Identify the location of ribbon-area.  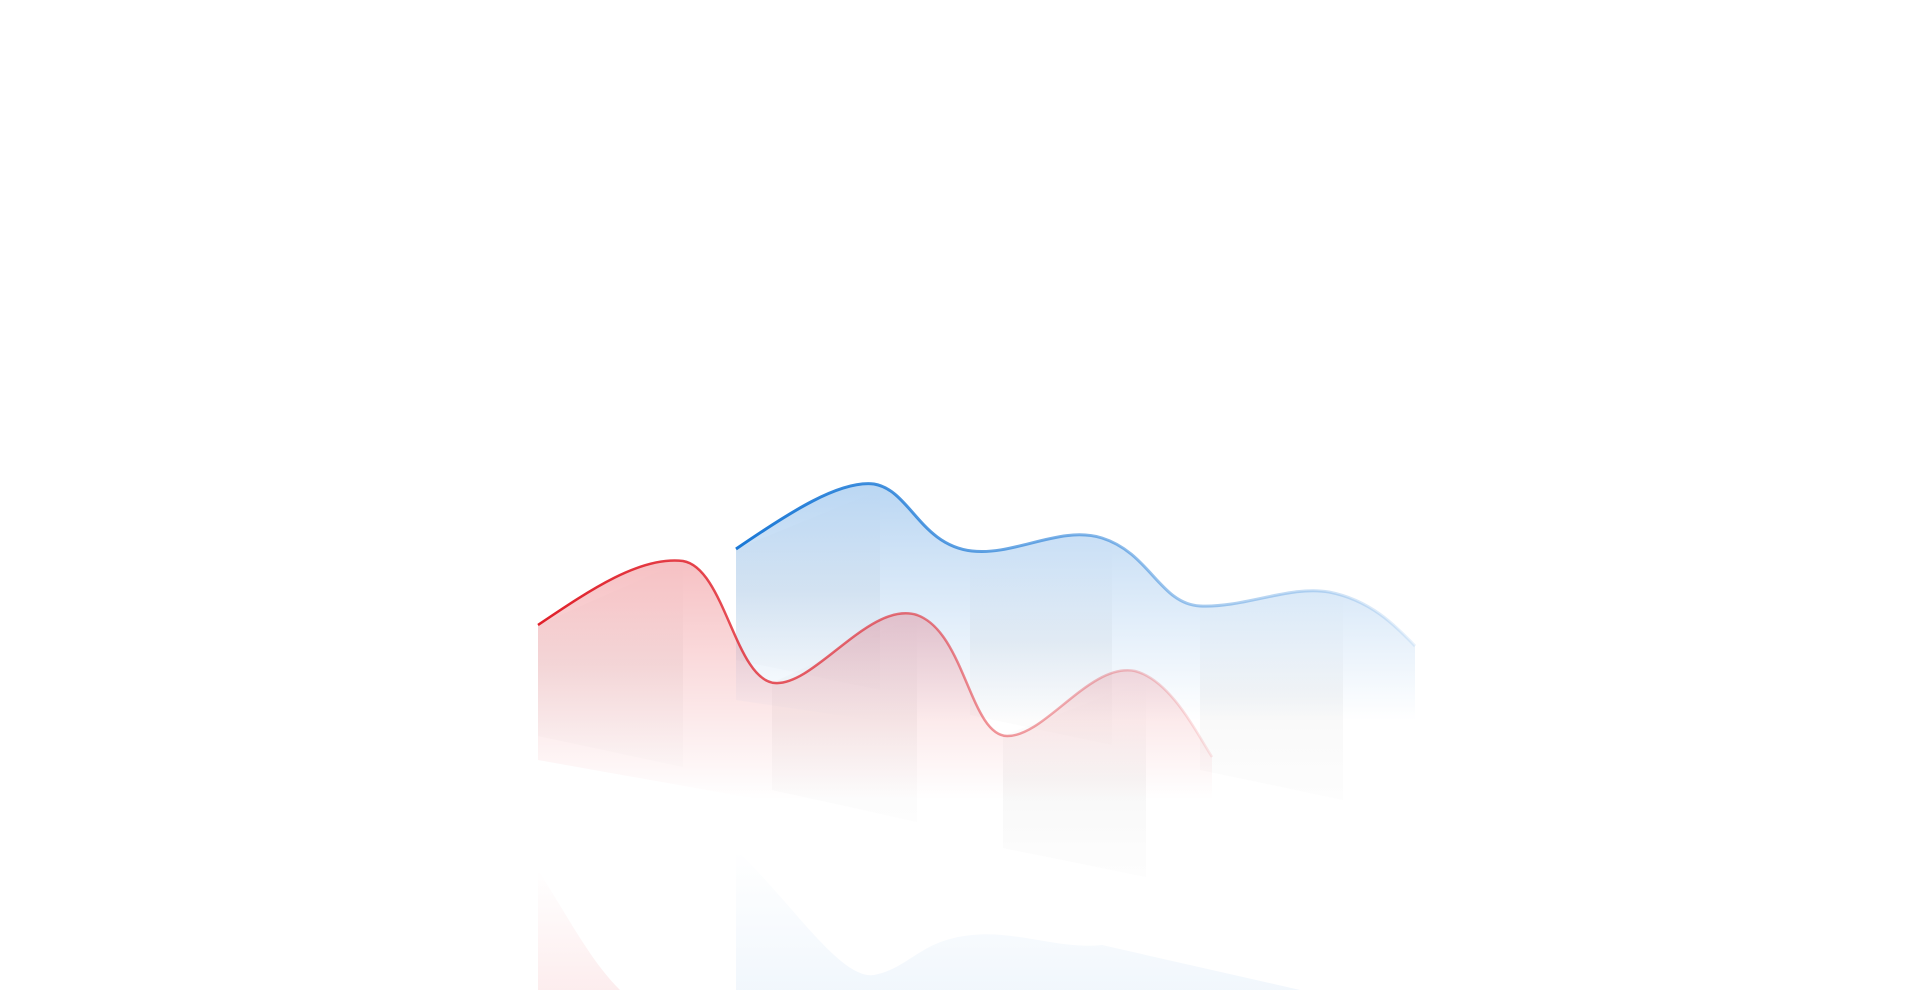
(875, 720).